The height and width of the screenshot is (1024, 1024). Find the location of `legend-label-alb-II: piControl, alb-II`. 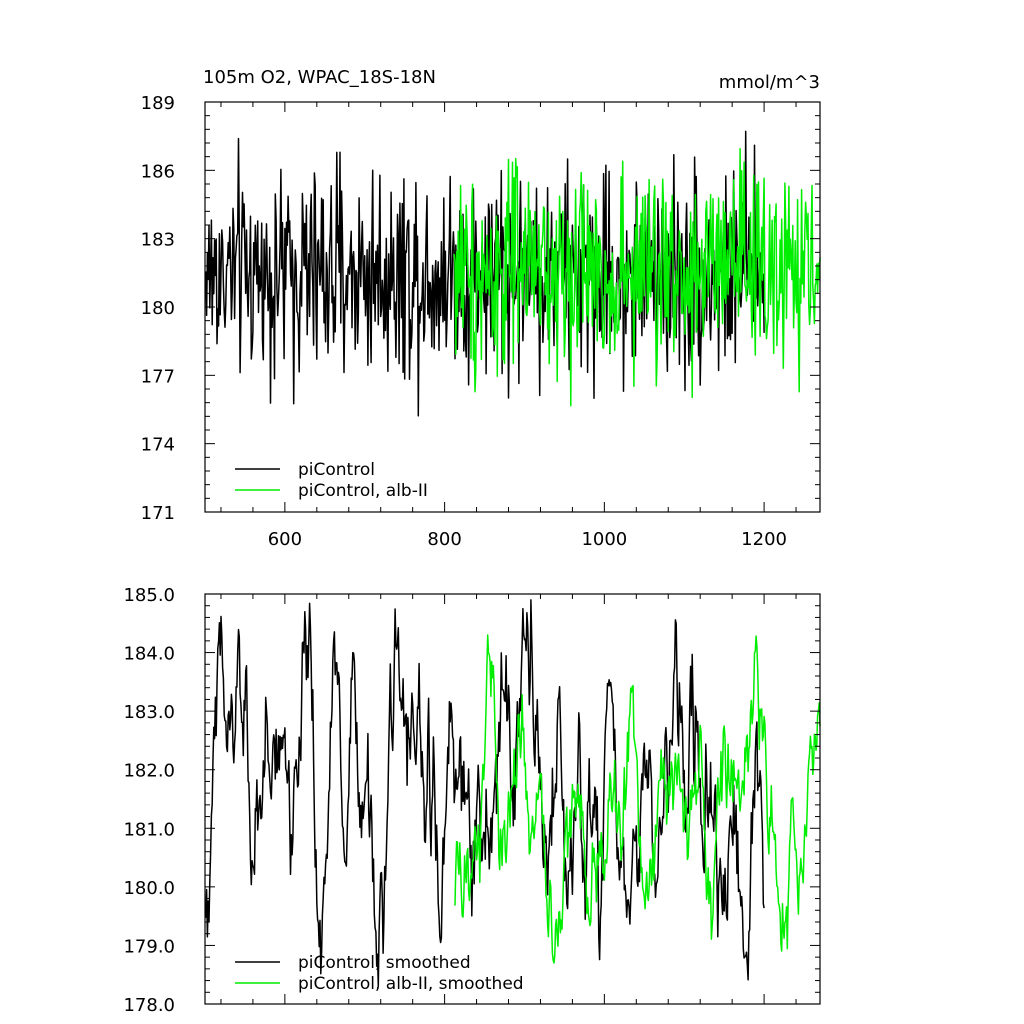

legend-label-alb-II: piControl, alb-II is located at coordinates (363, 491).